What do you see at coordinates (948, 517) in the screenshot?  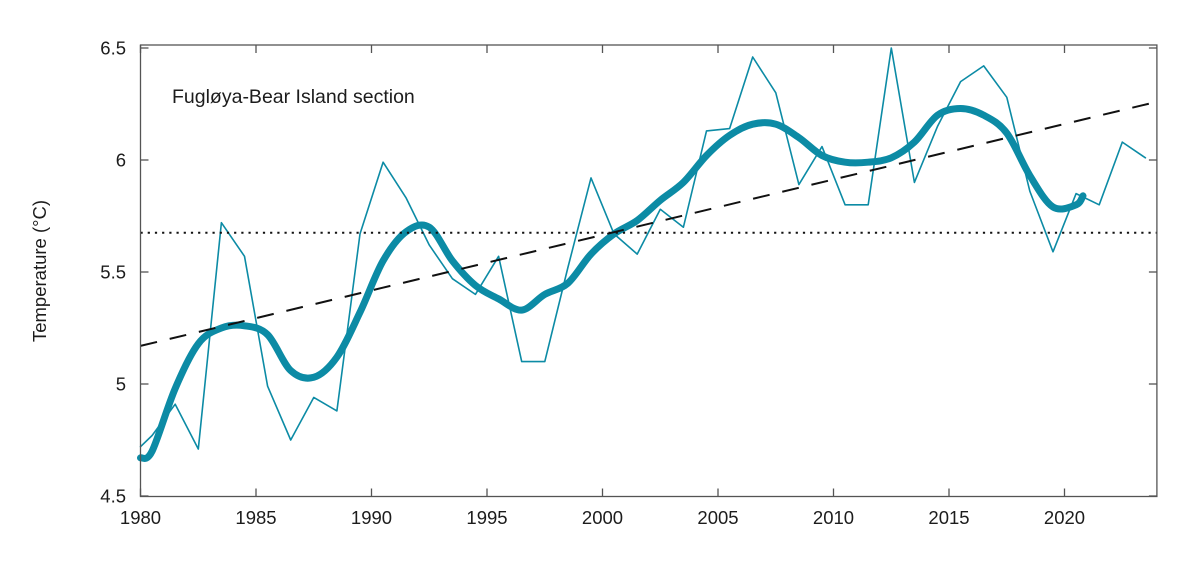 I see `x-tick-label: 2015` at bounding box center [948, 517].